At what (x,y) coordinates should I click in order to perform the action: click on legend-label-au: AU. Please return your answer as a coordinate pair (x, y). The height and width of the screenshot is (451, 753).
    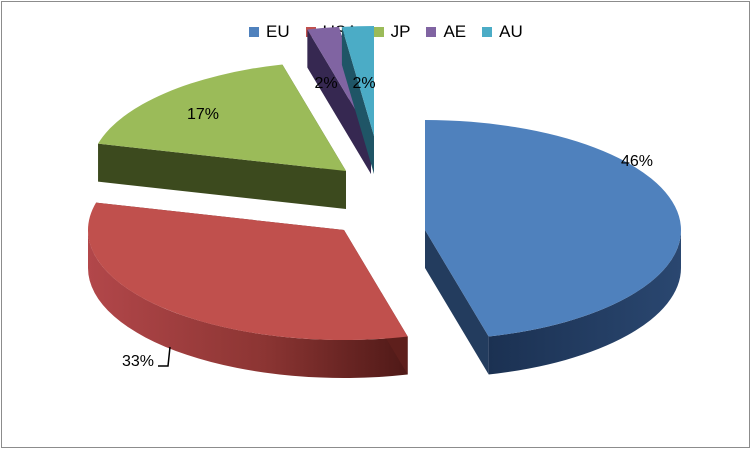
    Looking at the image, I should click on (511, 31).